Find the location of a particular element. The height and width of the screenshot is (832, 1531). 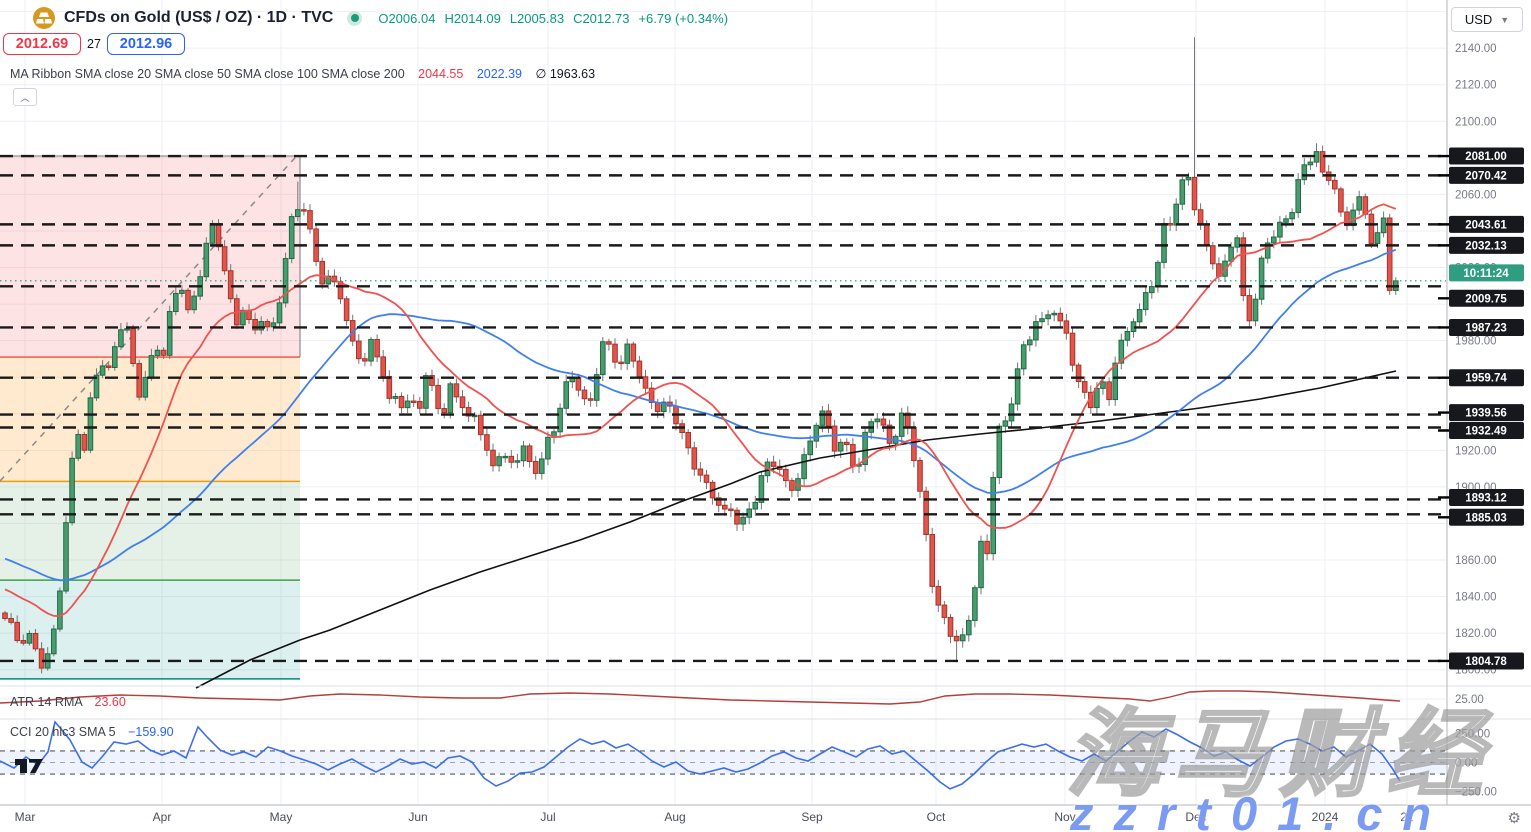

x-axis-label: May is located at coordinates (281, 817).